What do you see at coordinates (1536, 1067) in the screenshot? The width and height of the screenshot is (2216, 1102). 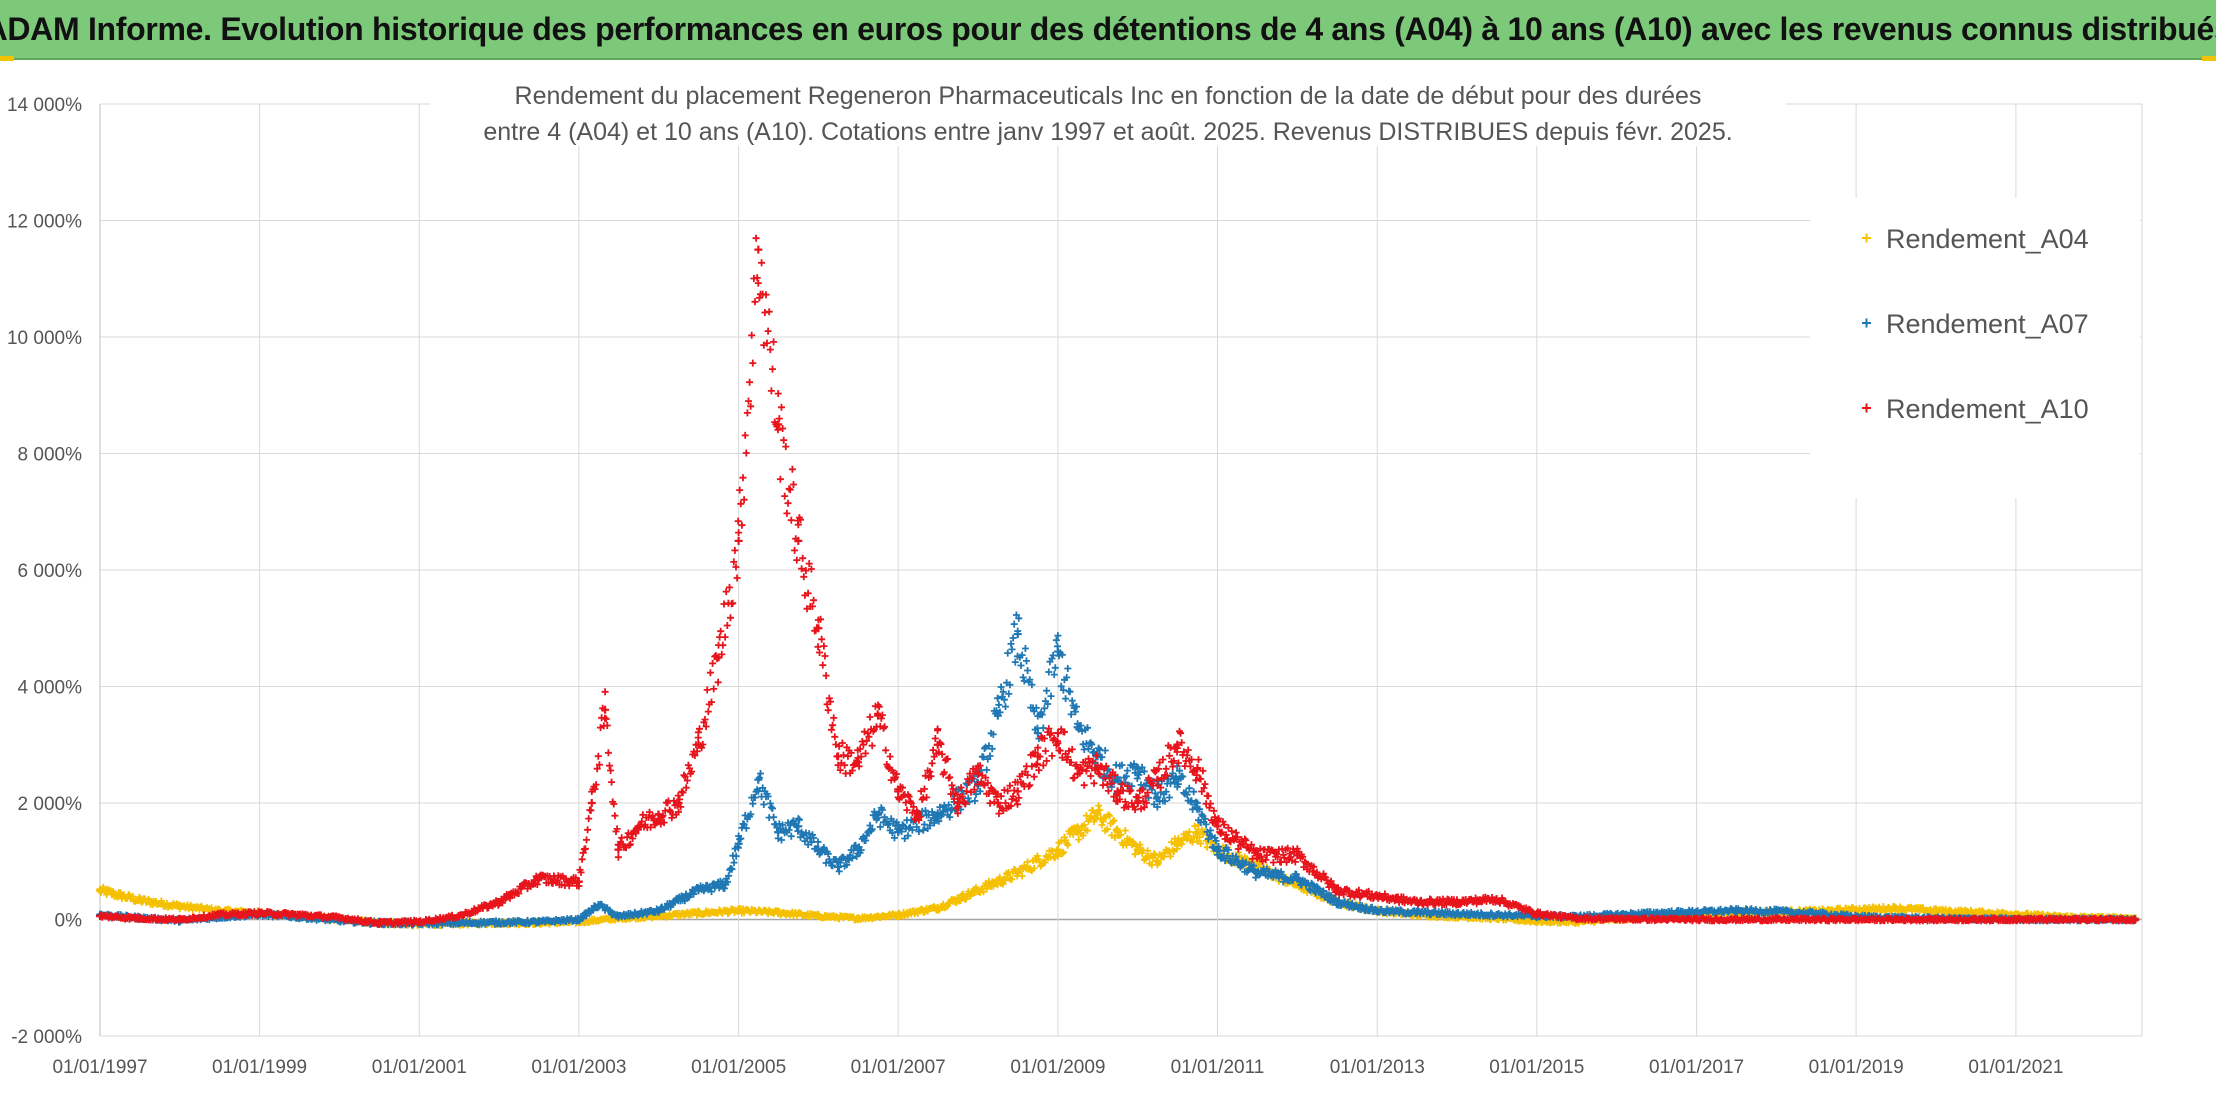 I see `x-tick-label: 01/01/2015` at bounding box center [1536, 1067].